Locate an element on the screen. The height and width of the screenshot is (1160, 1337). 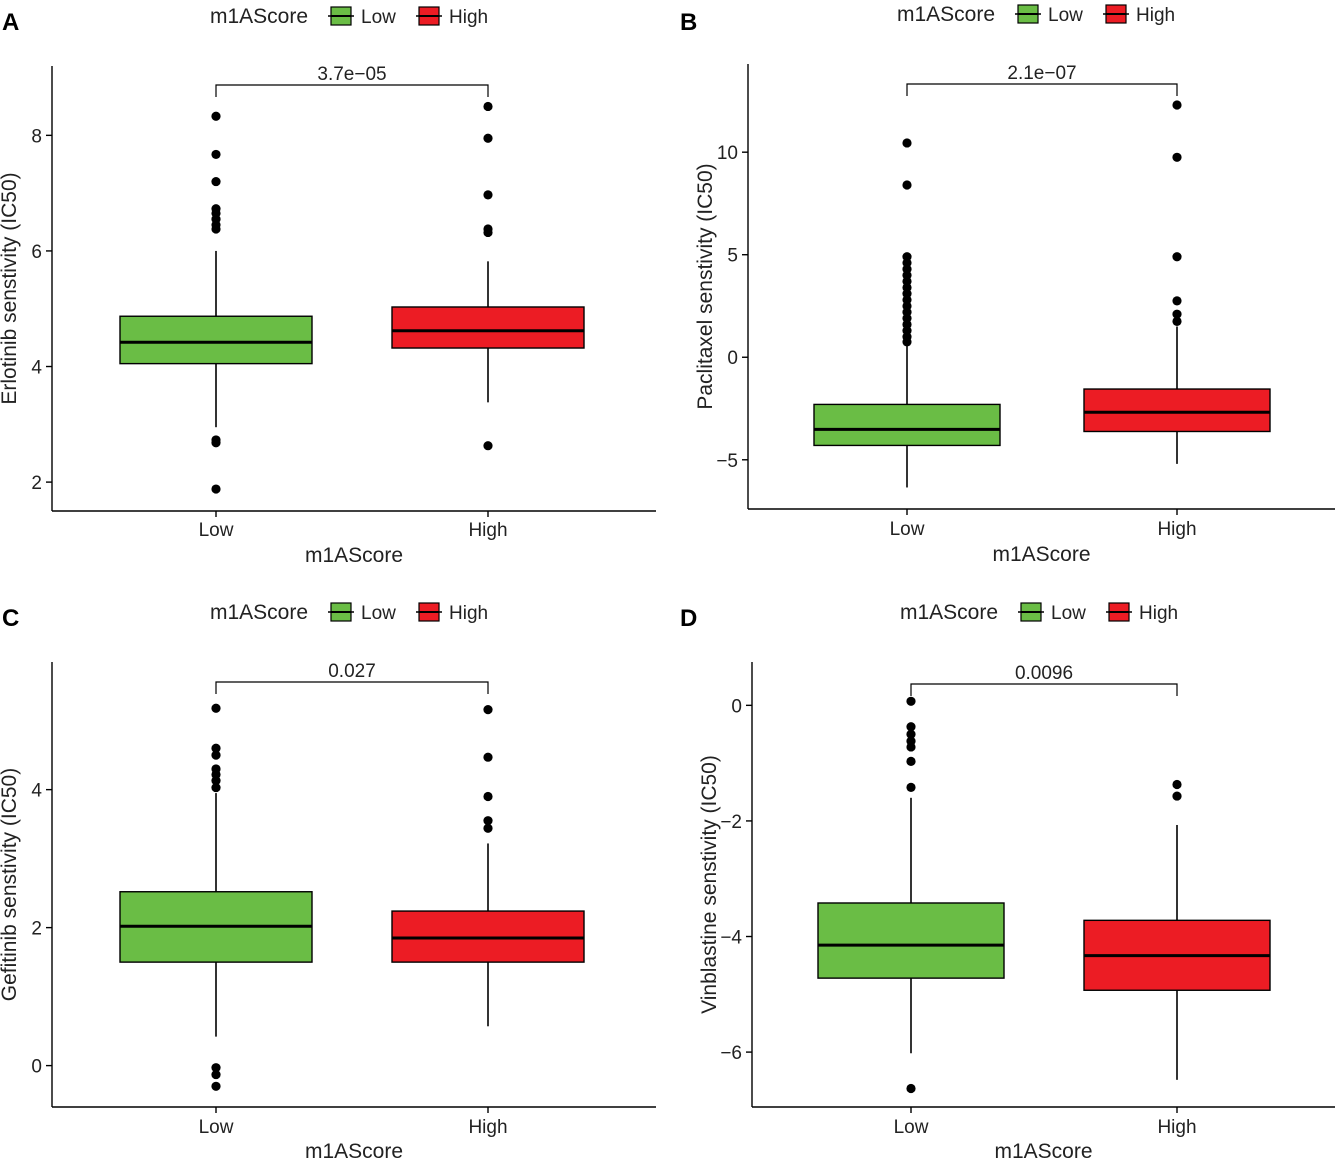
p-value-label: 3.7e−05 is located at coordinates (351, 74).